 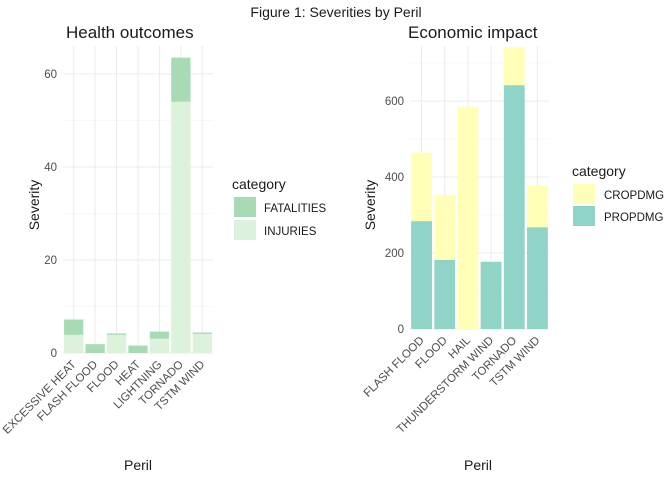 What do you see at coordinates (50, 261) in the screenshot?
I see `health-y-tick-label: 20` at bounding box center [50, 261].